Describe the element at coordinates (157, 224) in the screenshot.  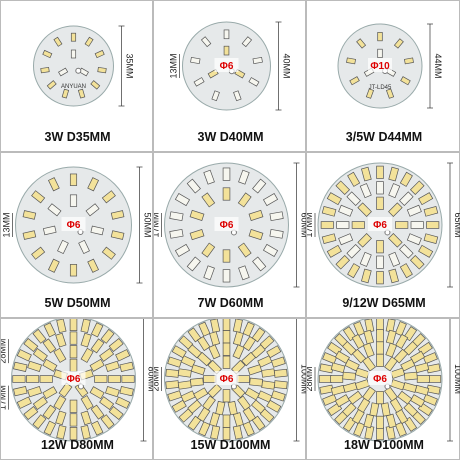
I see `spacing-label: 17MM` at that location.